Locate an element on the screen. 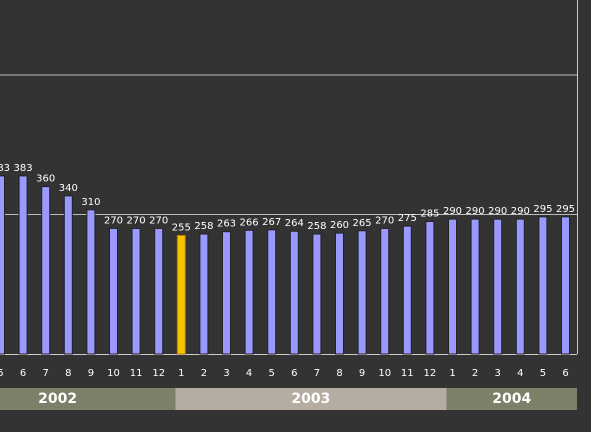  value-label: 260 is located at coordinates (339, 225).